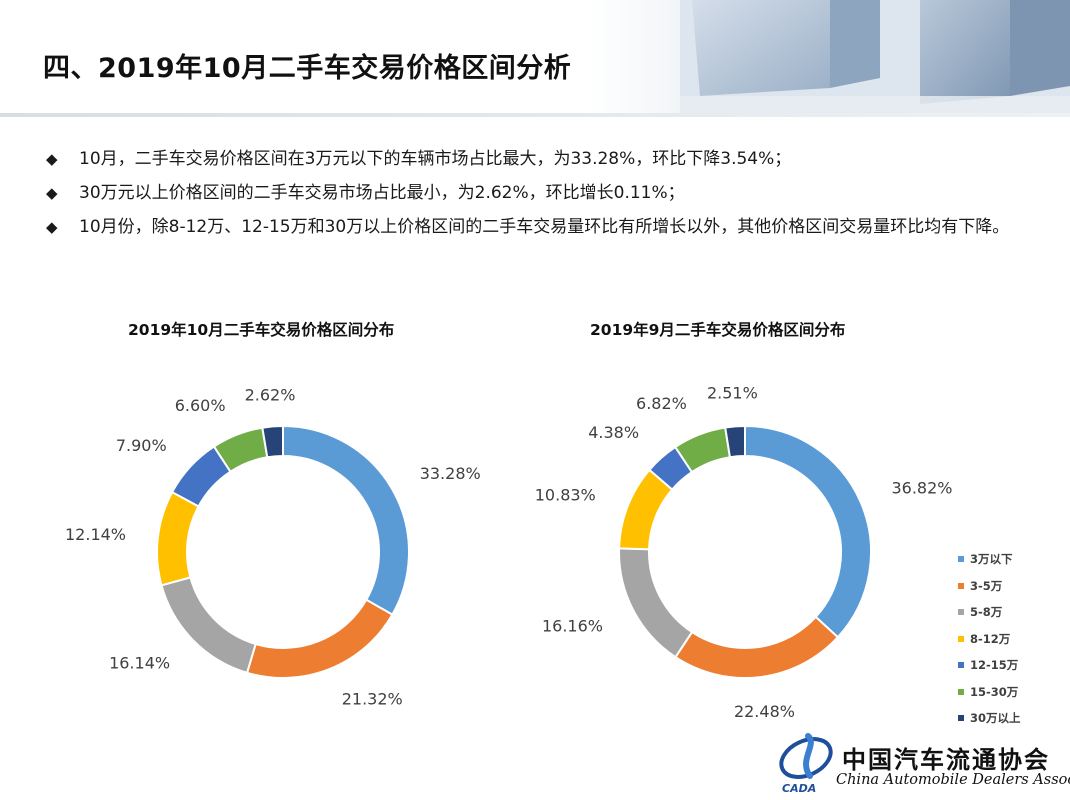 This screenshot has width=1070, height=800. I want to click on slice-label-october-1: 21.32%, so click(372, 699).